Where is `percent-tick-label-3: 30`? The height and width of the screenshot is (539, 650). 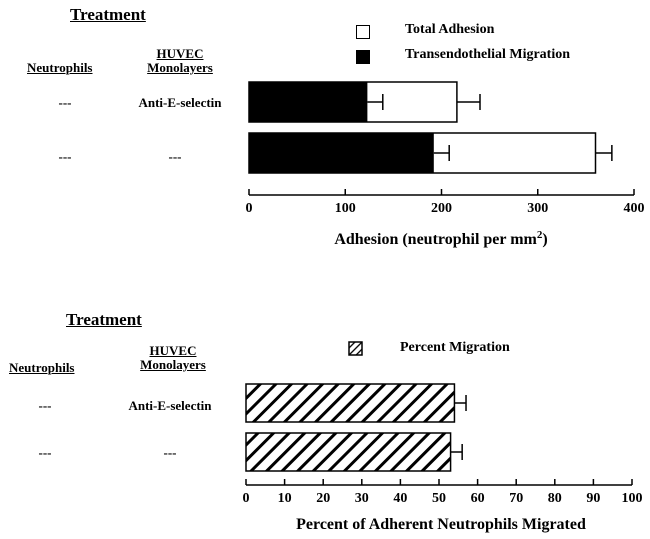
percent-tick-label-3: 30 is located at coordinates (362, 498).